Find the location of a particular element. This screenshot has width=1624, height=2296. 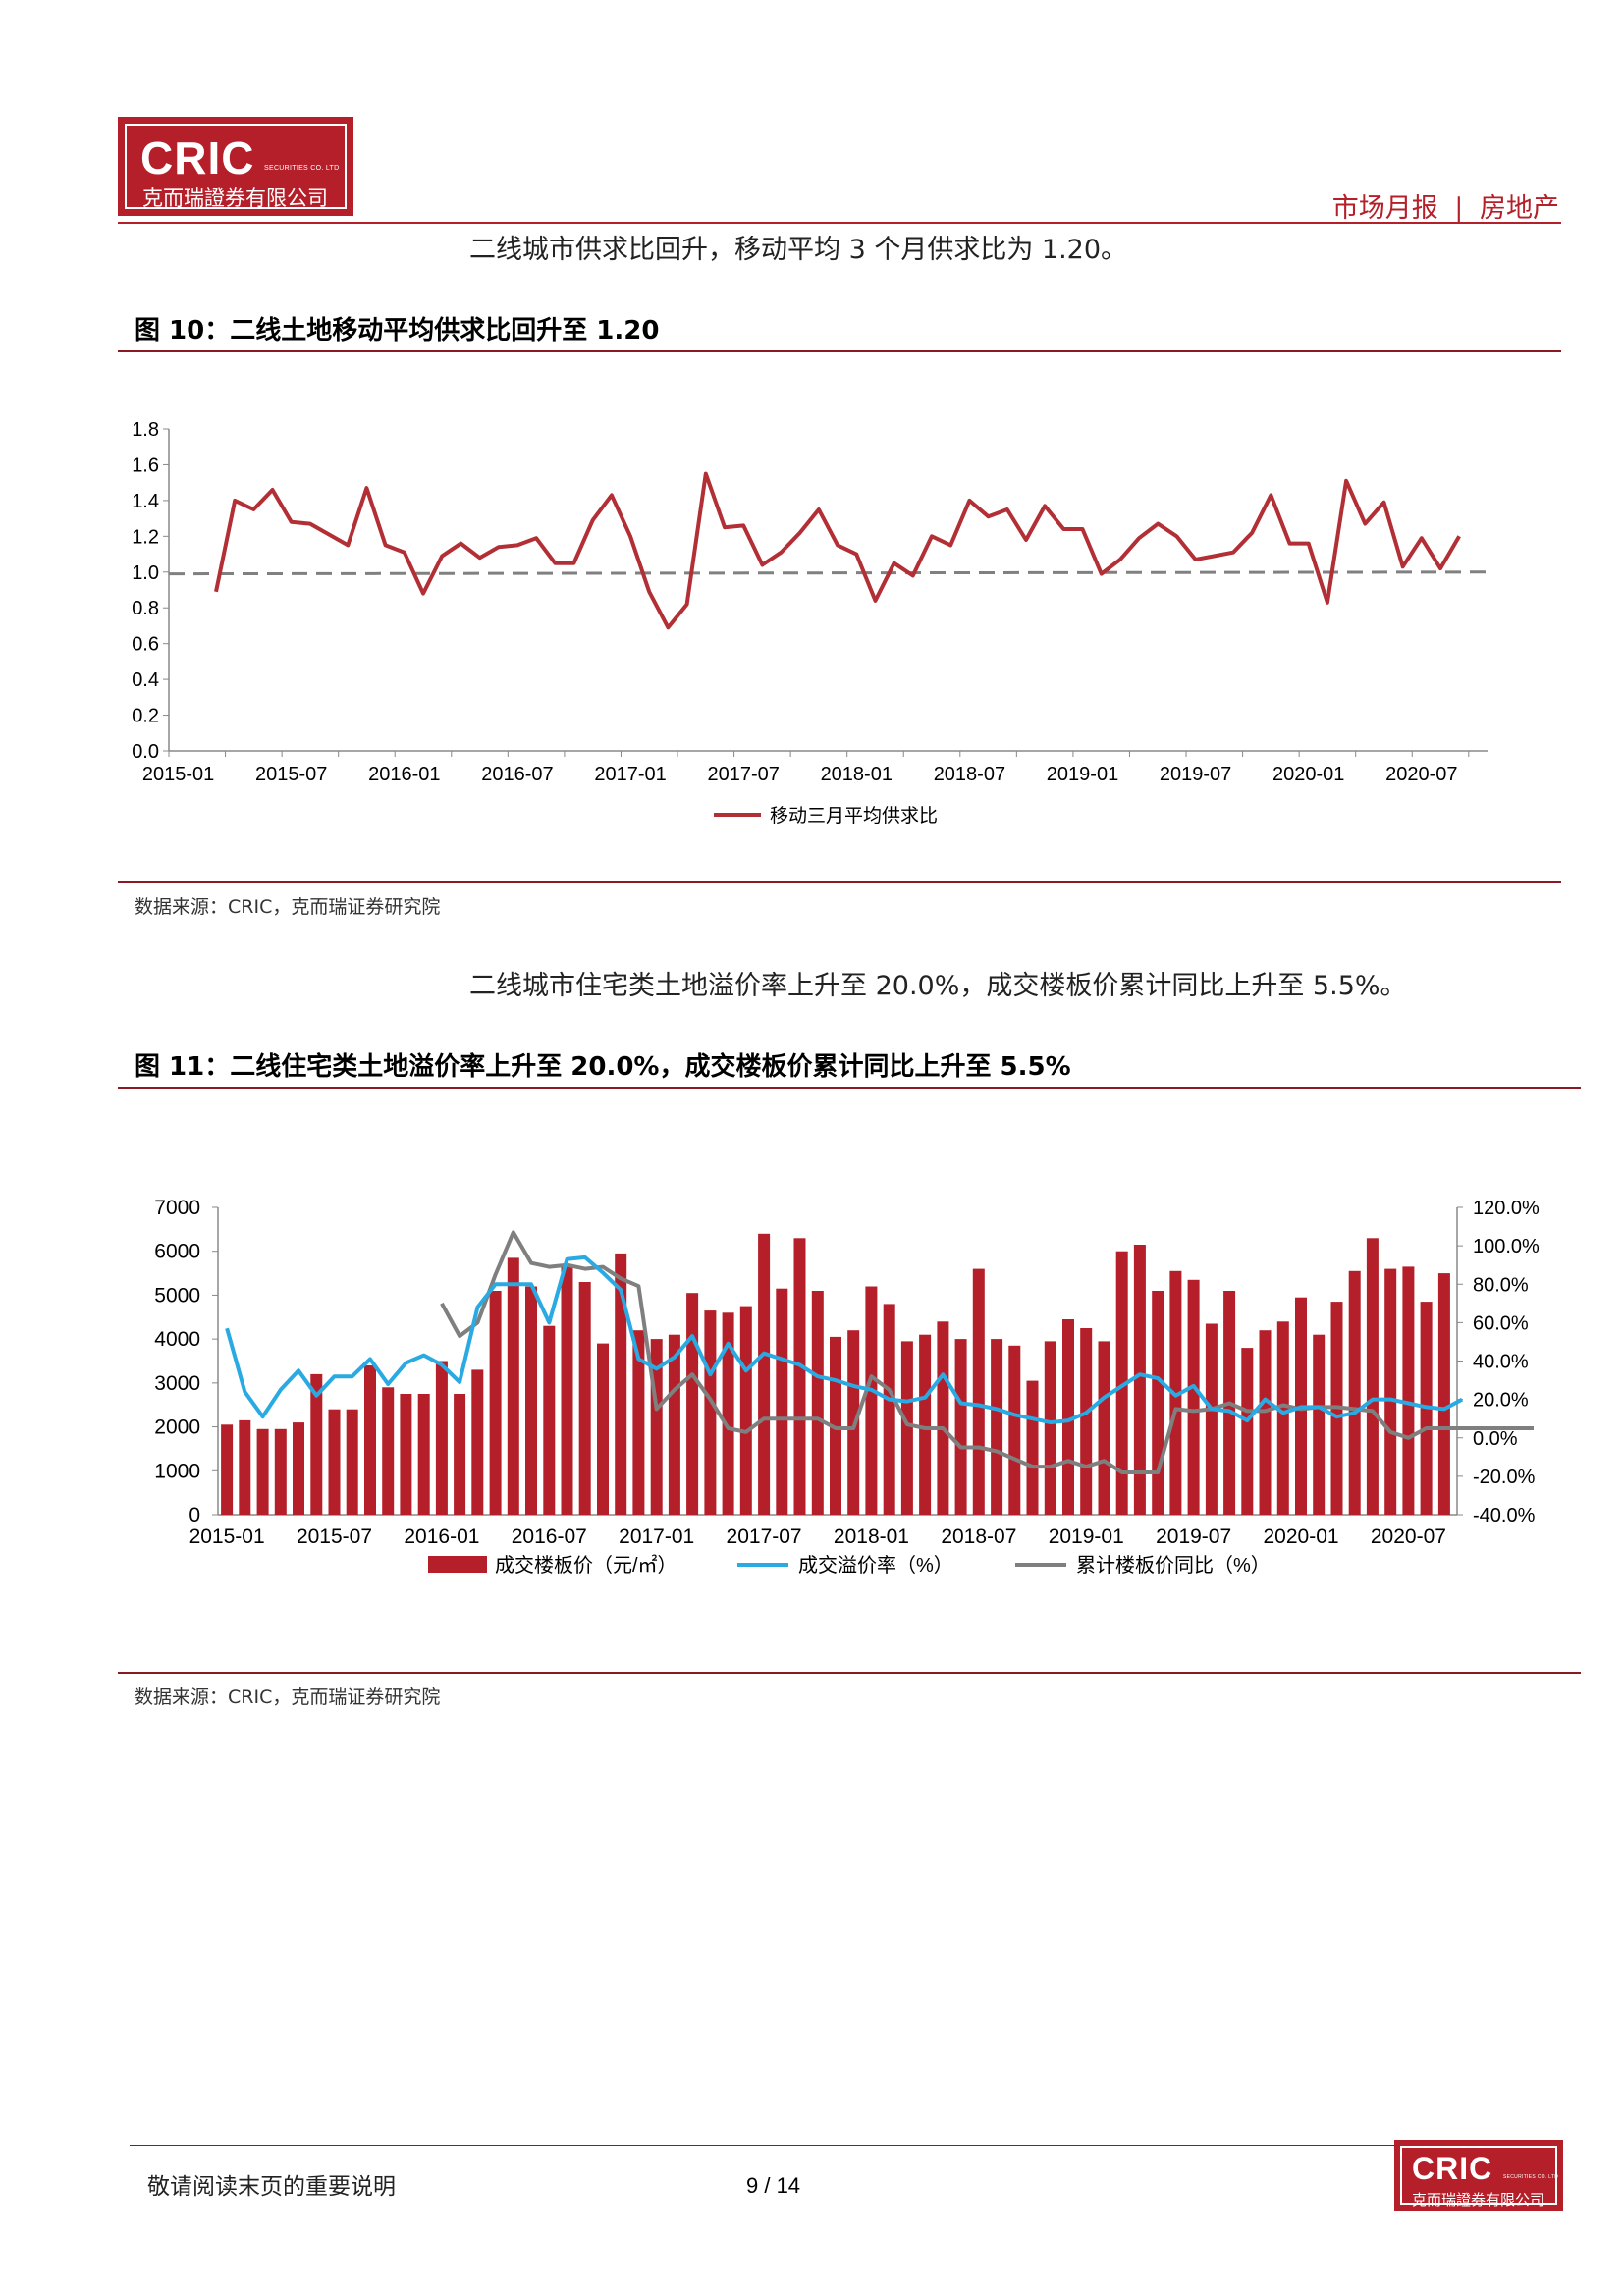

y-tick-label: 0.4 is located at coordinates (145, 680).